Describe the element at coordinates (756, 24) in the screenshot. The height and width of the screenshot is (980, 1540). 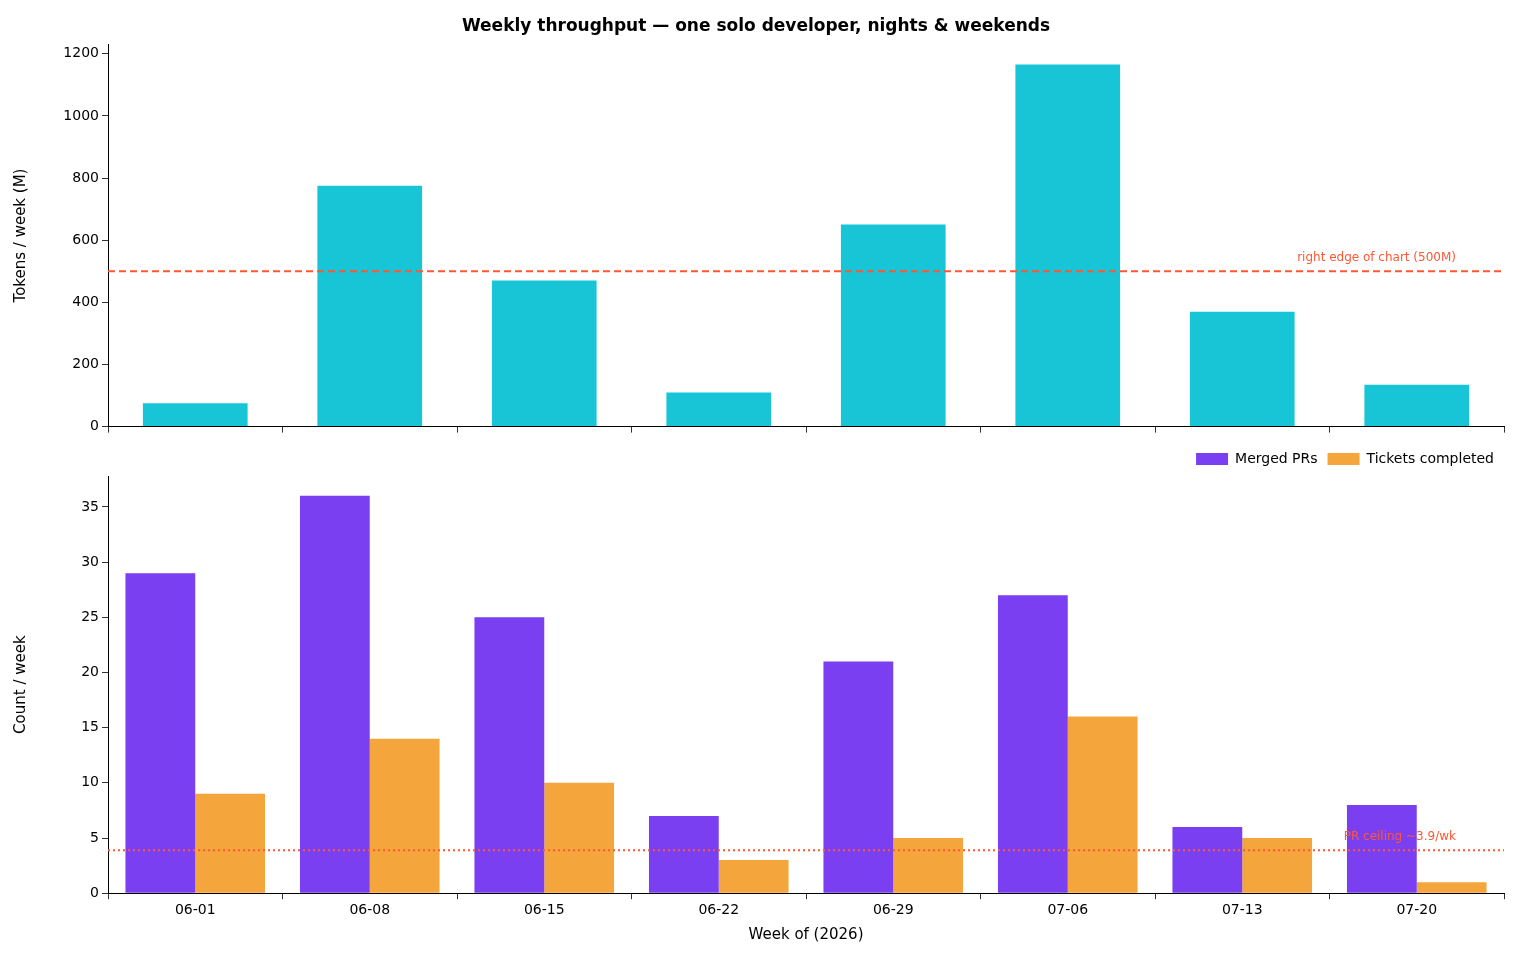
I see `chart-title: Weekly throughput — one solo developer, nights & weekends` at that location.